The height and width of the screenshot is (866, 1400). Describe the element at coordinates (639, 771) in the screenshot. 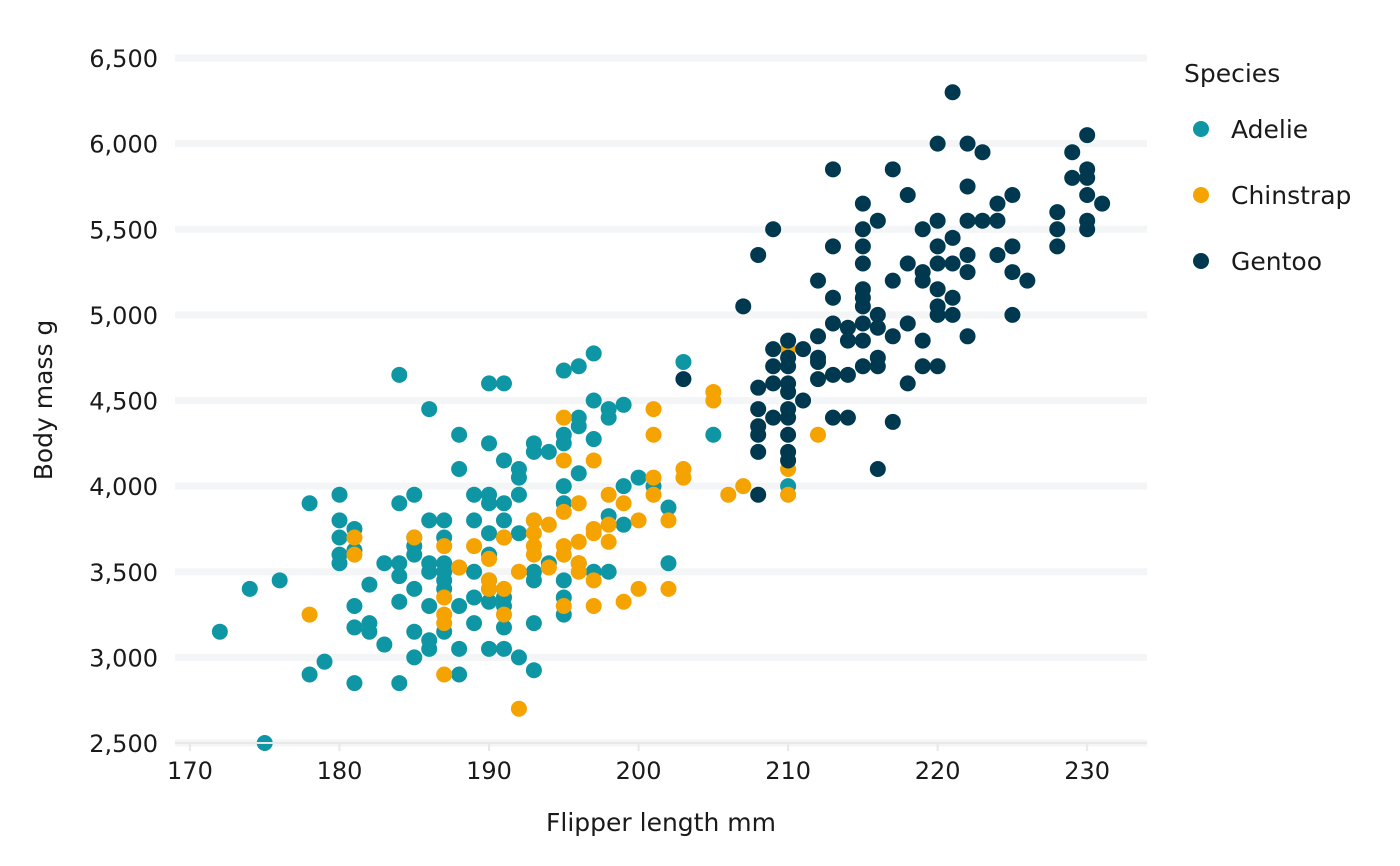

I see `x-tick-label: 200` at that location.